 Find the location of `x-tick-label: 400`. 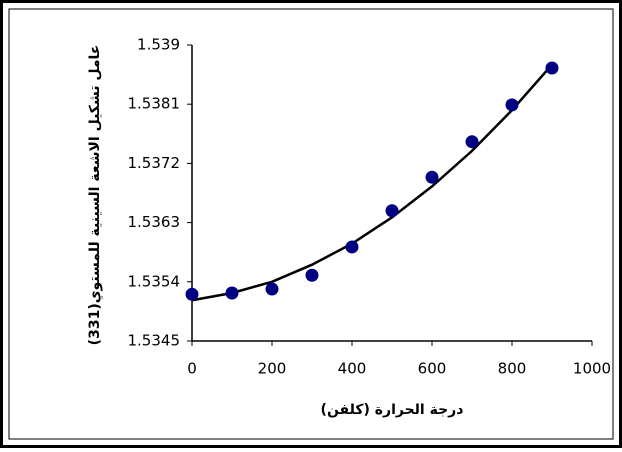

x-tick-label: 400 is located at coordinates (352, 369).